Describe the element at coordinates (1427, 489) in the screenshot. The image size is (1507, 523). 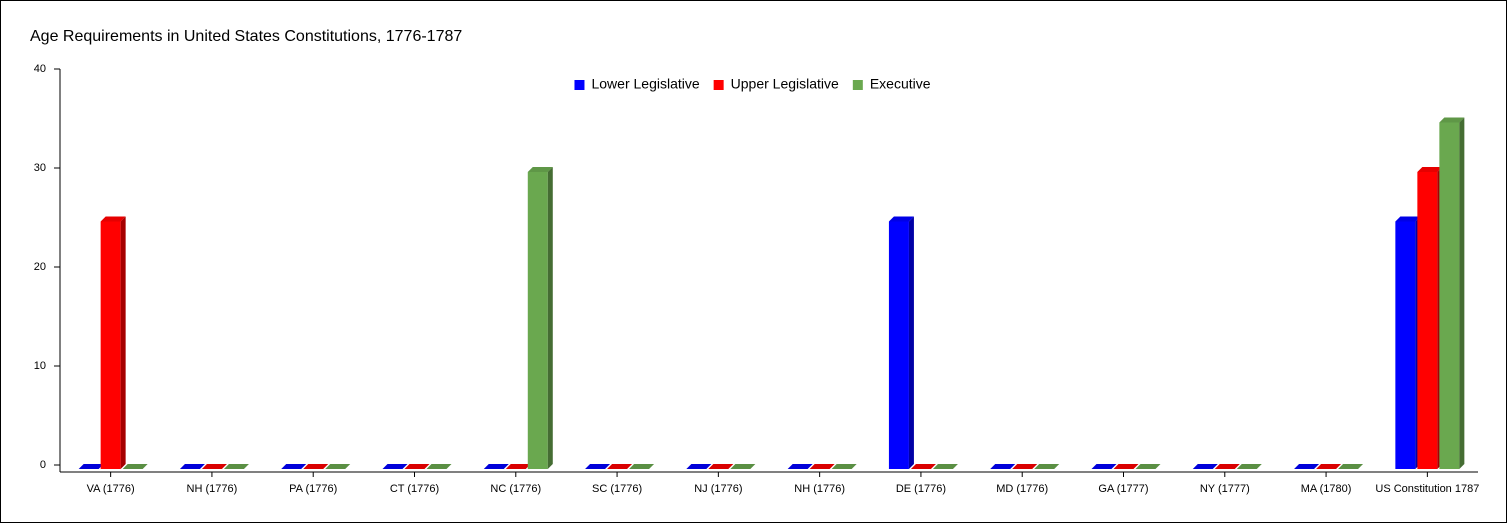
I see `x-tick-label: US Constitution 1787` at that location.